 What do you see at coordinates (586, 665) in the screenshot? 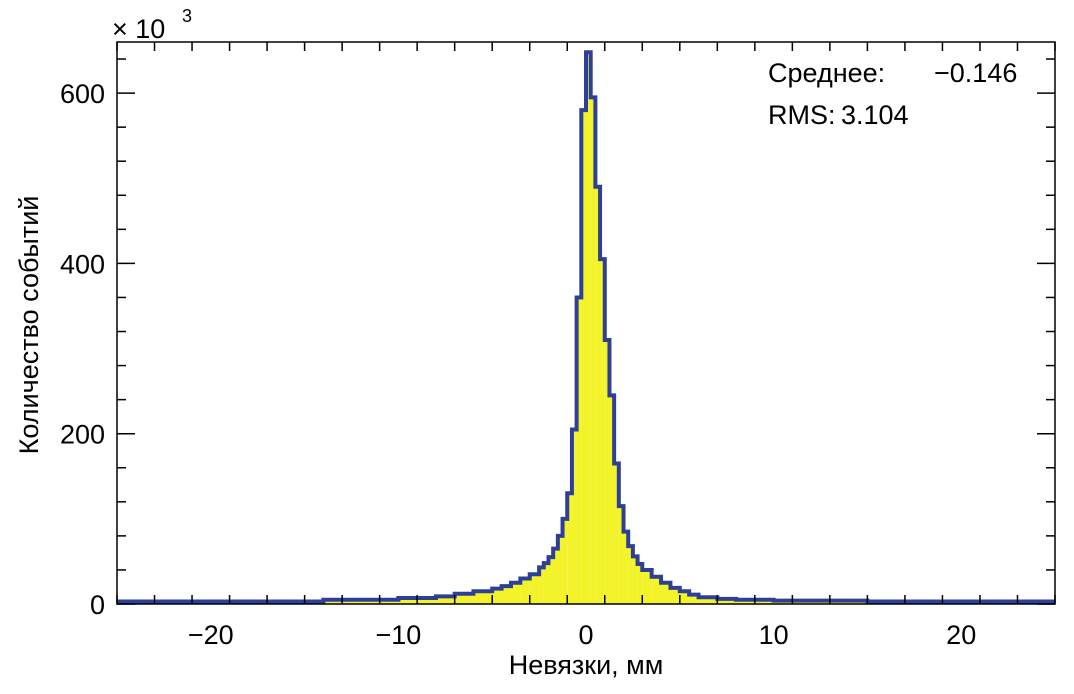
I see `x-axis-title: Невязки, мм` at bounding box center [586, 665].